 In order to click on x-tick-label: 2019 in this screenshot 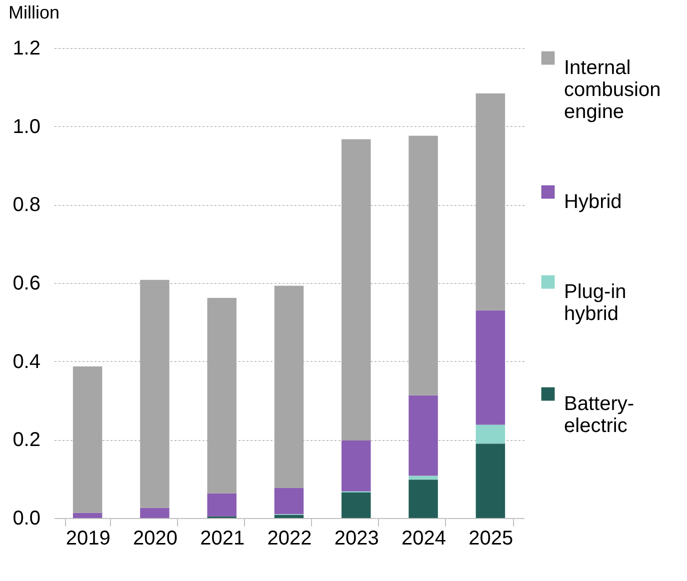, I will do `click(88, 539)`.